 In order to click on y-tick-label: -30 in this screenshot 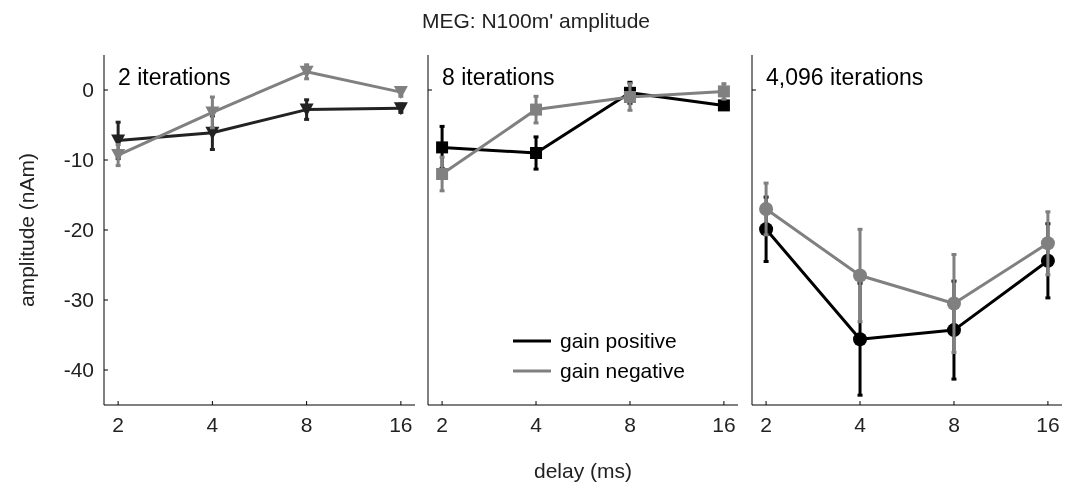, I will do `click(78, 300)`.